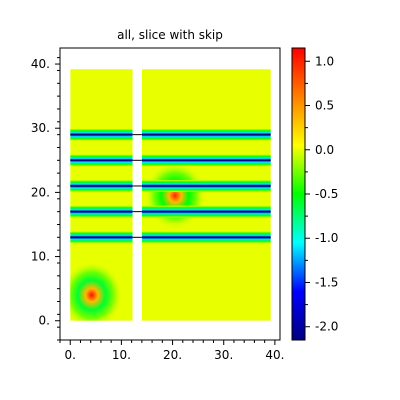 The image size is (400, 400). I want to click on title-group: all, slice with skip, so click(170, 35).